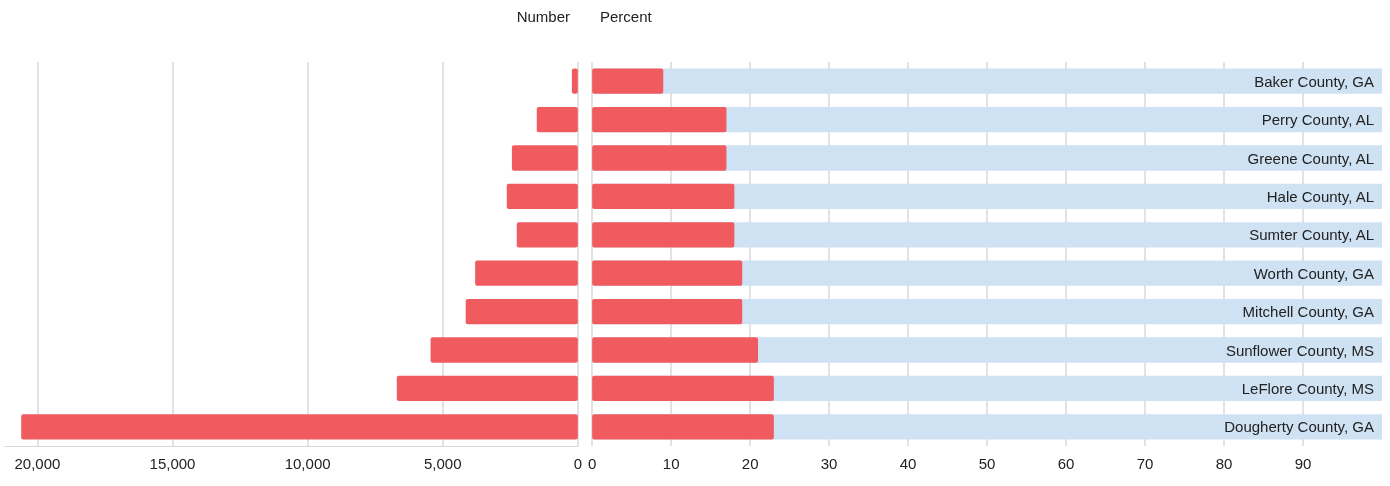 Image resolution: width=1390 pixels, height=486 pixels. What do you see at coordinates (1308, 312) in the screenshot?
I see `y-tick-label: Mitchell County, GA` at bounding box center [1308, 312].